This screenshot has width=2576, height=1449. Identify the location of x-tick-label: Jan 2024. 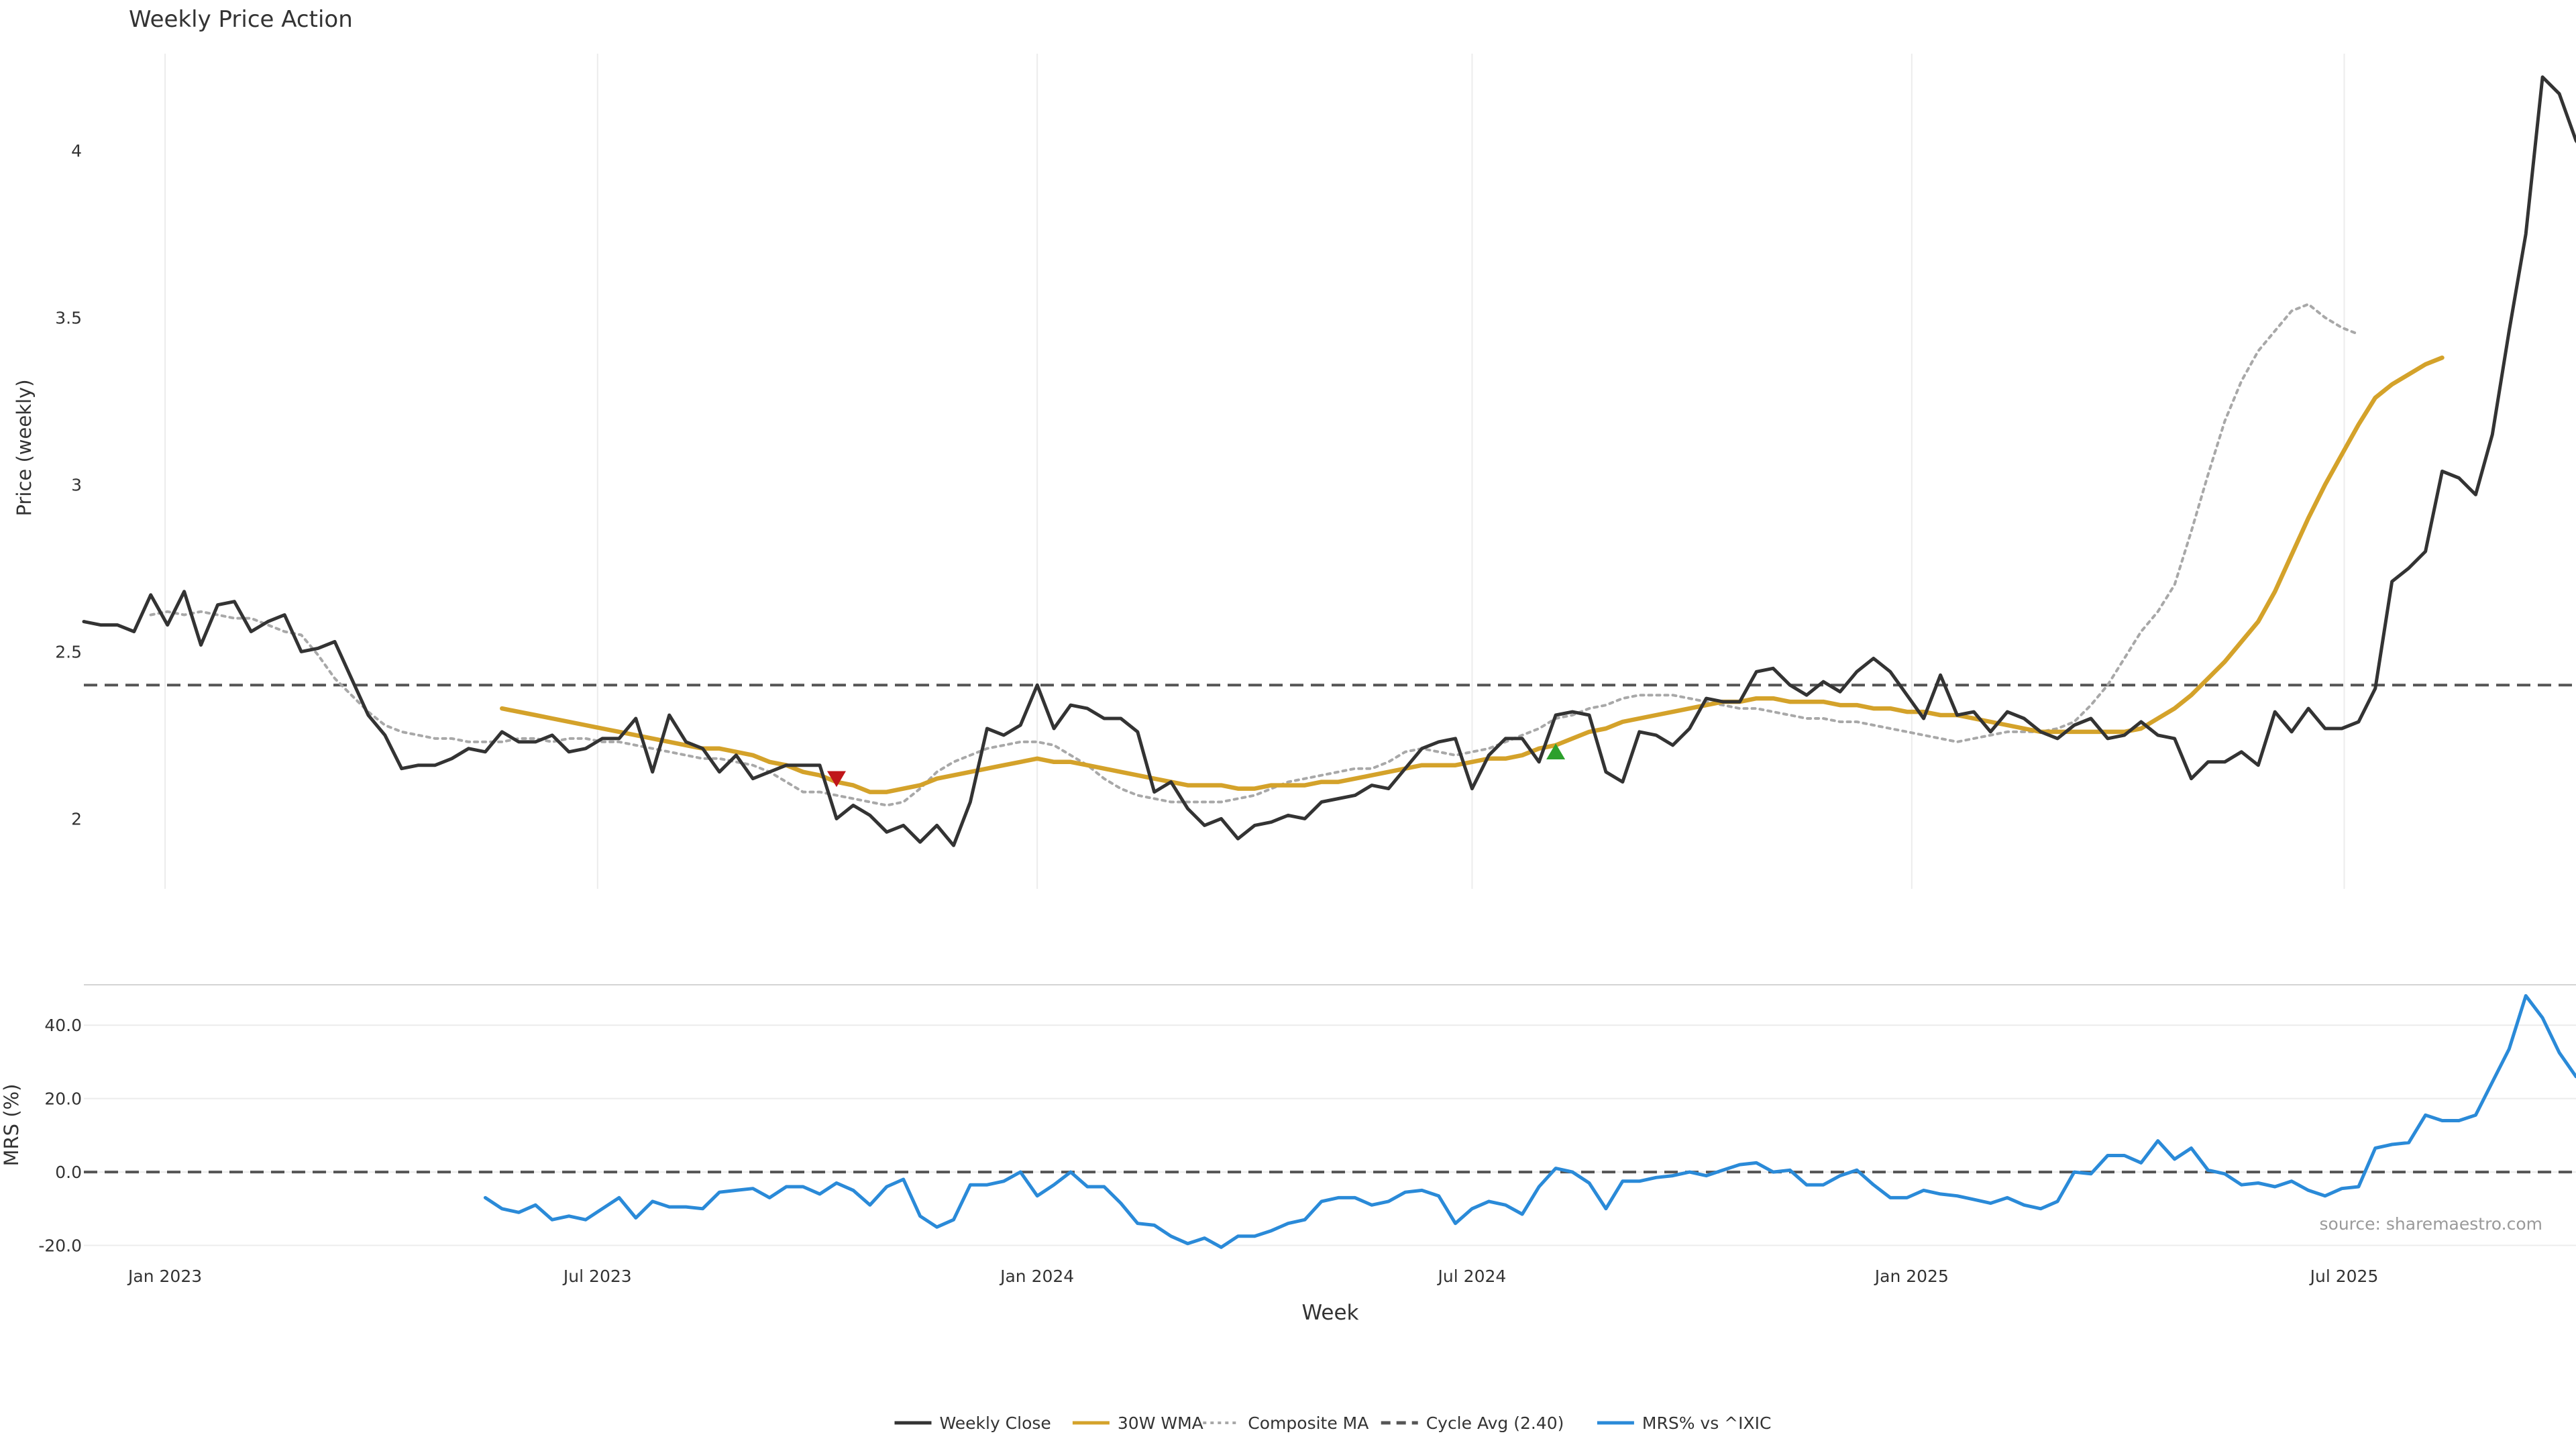
(1036, 1276).